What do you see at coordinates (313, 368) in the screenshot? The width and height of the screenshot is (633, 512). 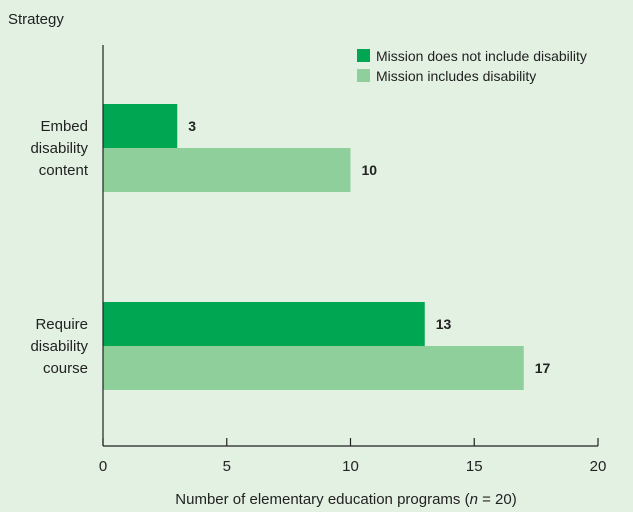 I see `bar-cat1-series1` at bounding box center [313, 368].